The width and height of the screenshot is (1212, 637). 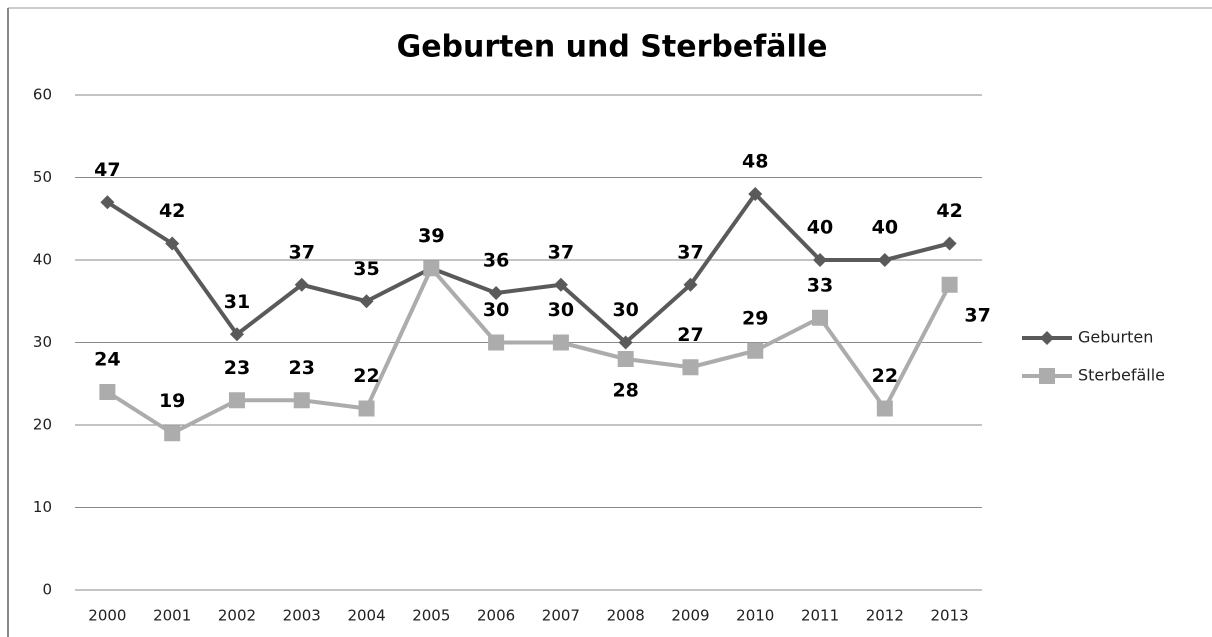 I want to click on x-tick-label: 2011, so click(x=820, y=616).